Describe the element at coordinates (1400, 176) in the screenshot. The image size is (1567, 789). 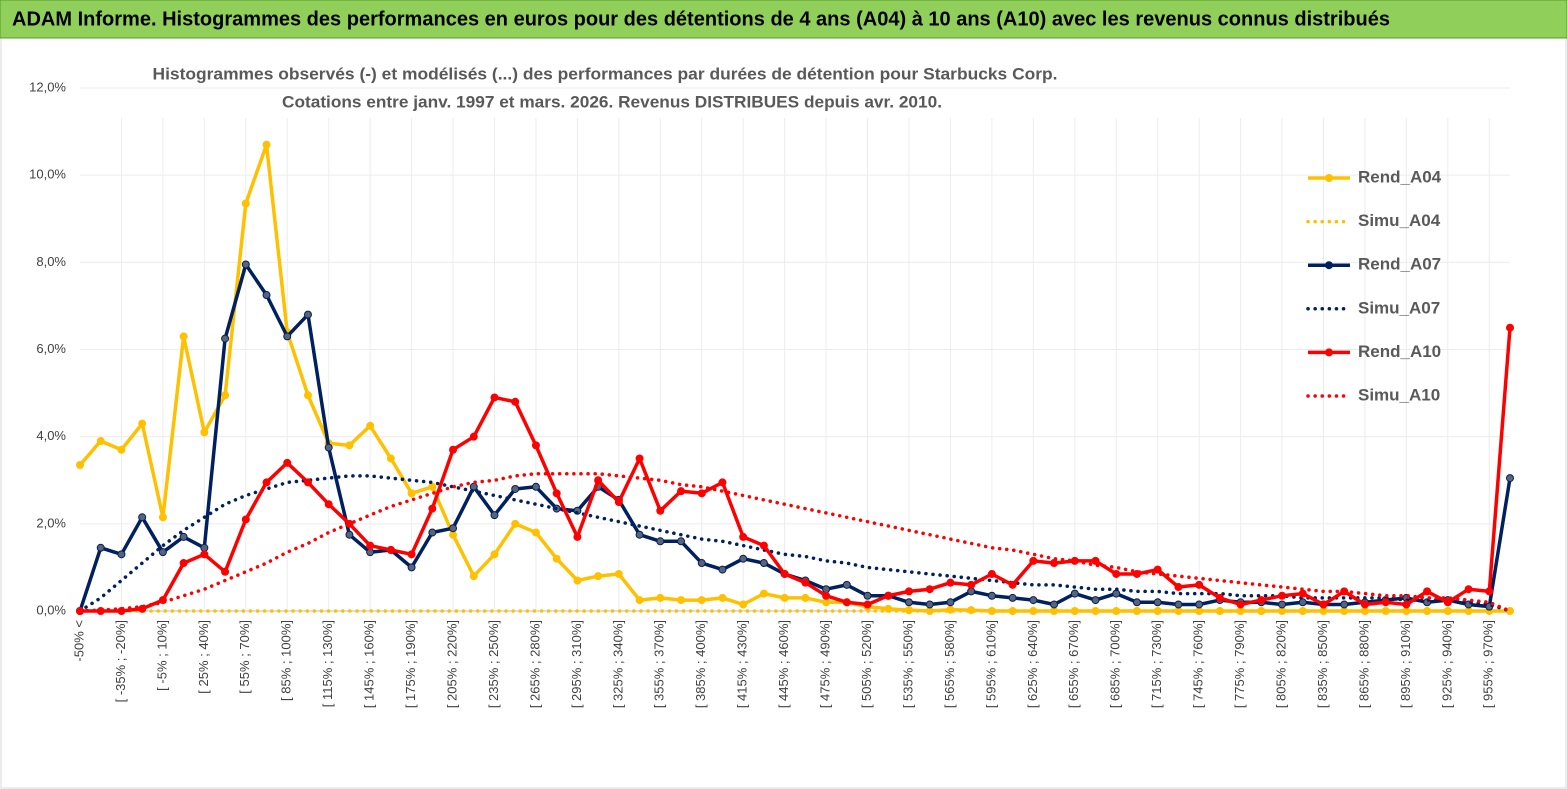
I see `legend-label: Rend_A04` at that location.